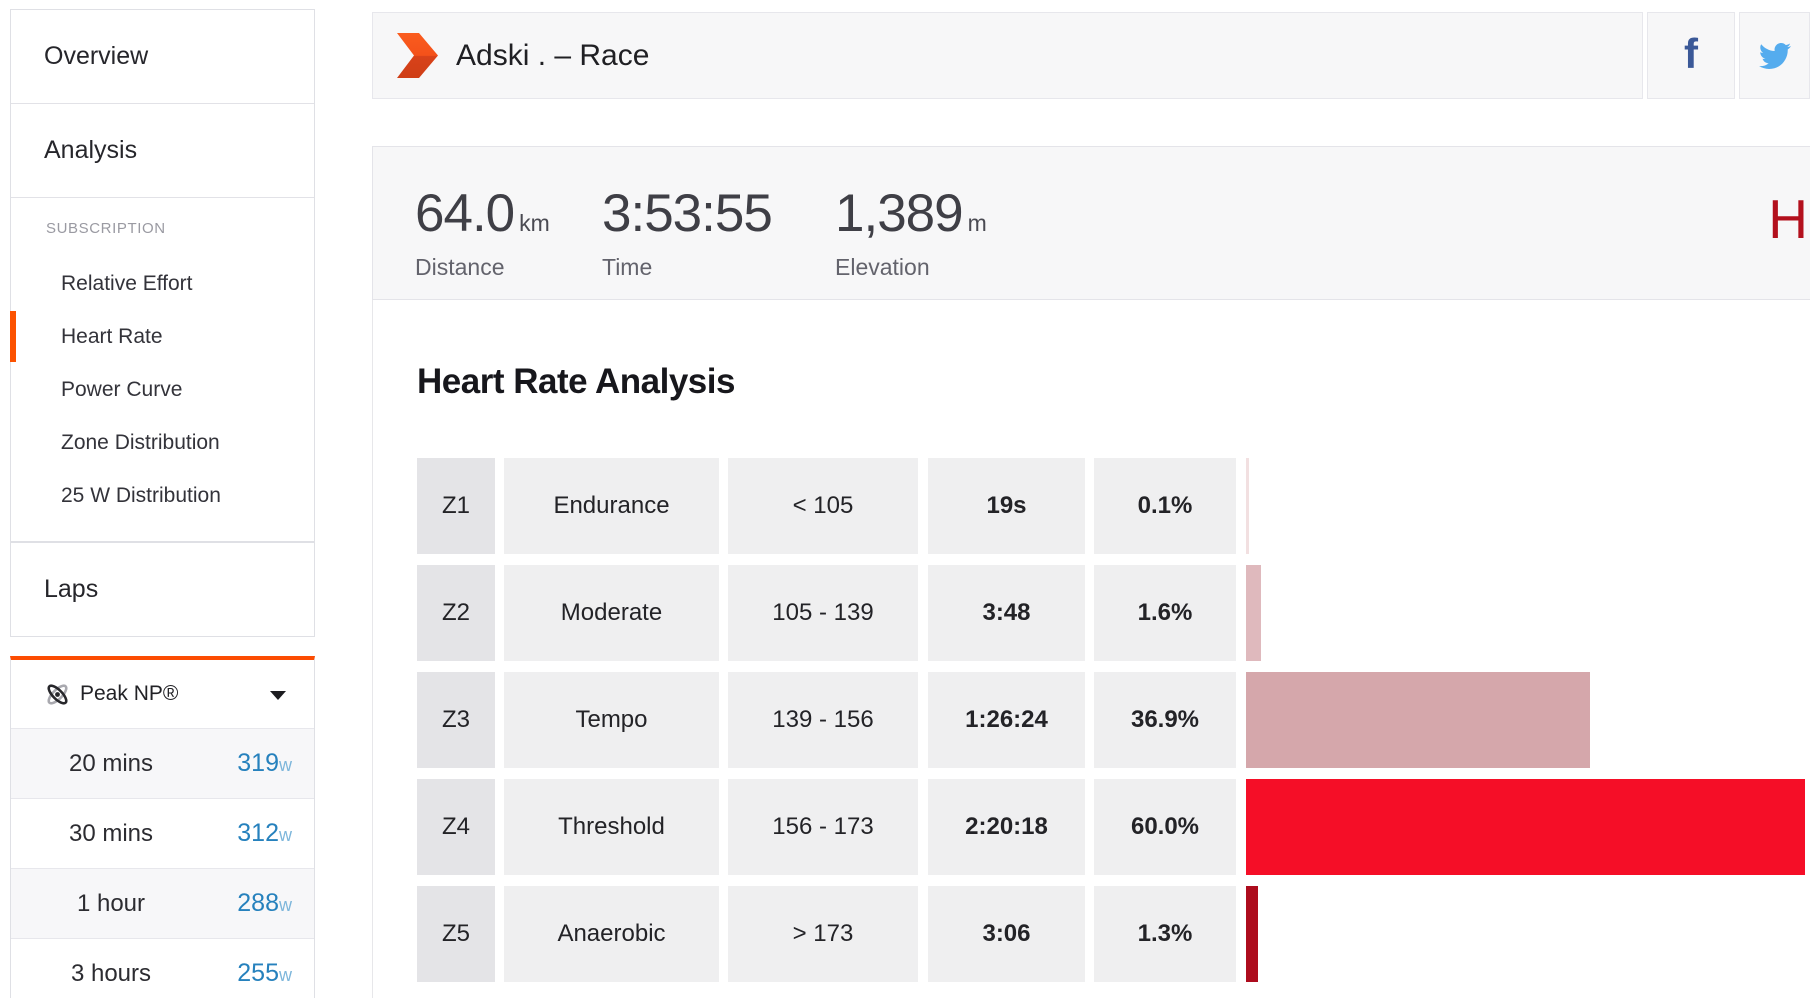  I want to click on twitter-share-button, so click(1774, 55).